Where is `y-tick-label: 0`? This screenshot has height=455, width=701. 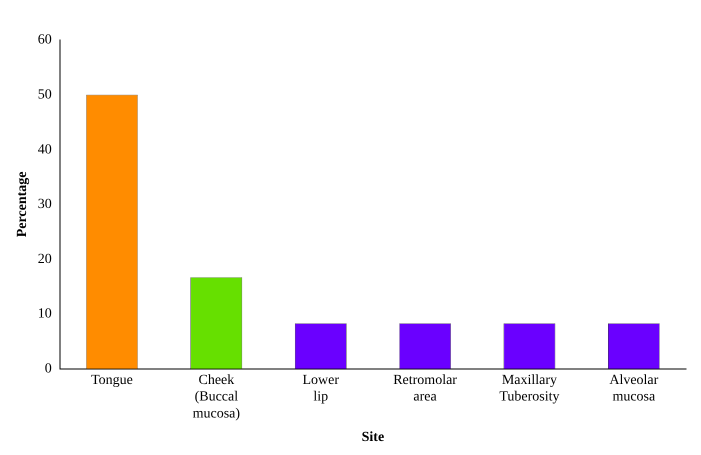
y-tick-label: 0 is located at coordinates (48, 368).